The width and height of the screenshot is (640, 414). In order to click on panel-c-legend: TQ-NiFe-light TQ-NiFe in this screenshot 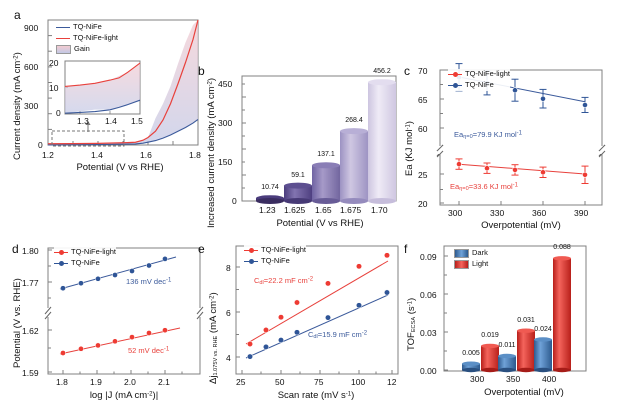, I will do `click(479, 80)`.